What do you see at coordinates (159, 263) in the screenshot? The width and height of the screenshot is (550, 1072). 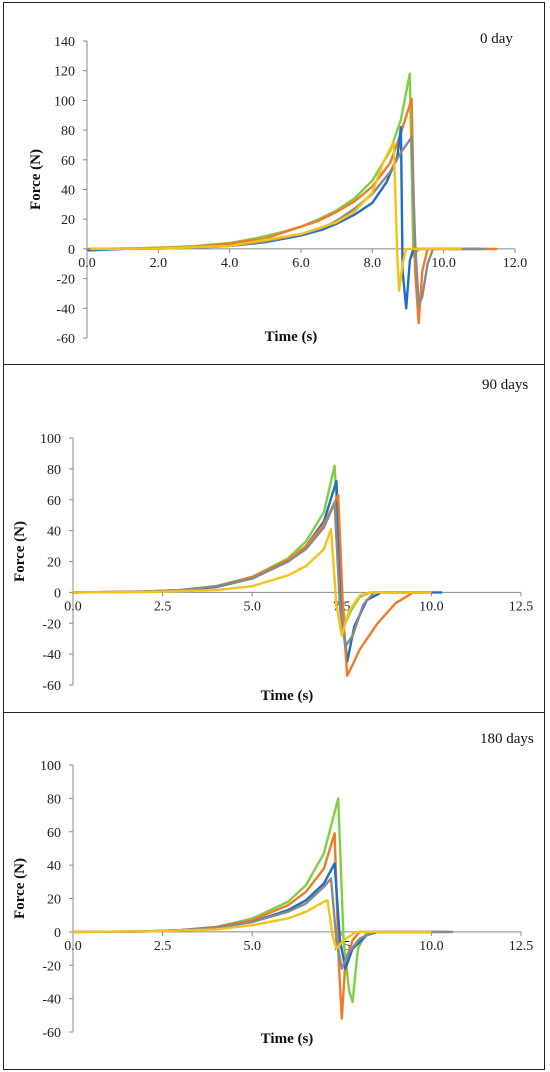 I see `x-tick-label: 2.0` at bounding box center [159, 263].